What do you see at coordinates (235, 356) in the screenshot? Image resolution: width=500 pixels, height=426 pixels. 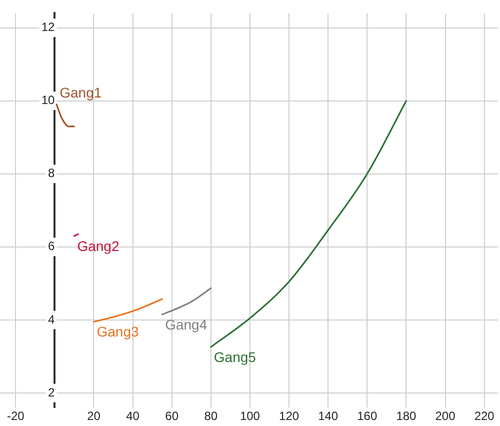 I see `series-label: Gang5` at bounding box center [235, 356].